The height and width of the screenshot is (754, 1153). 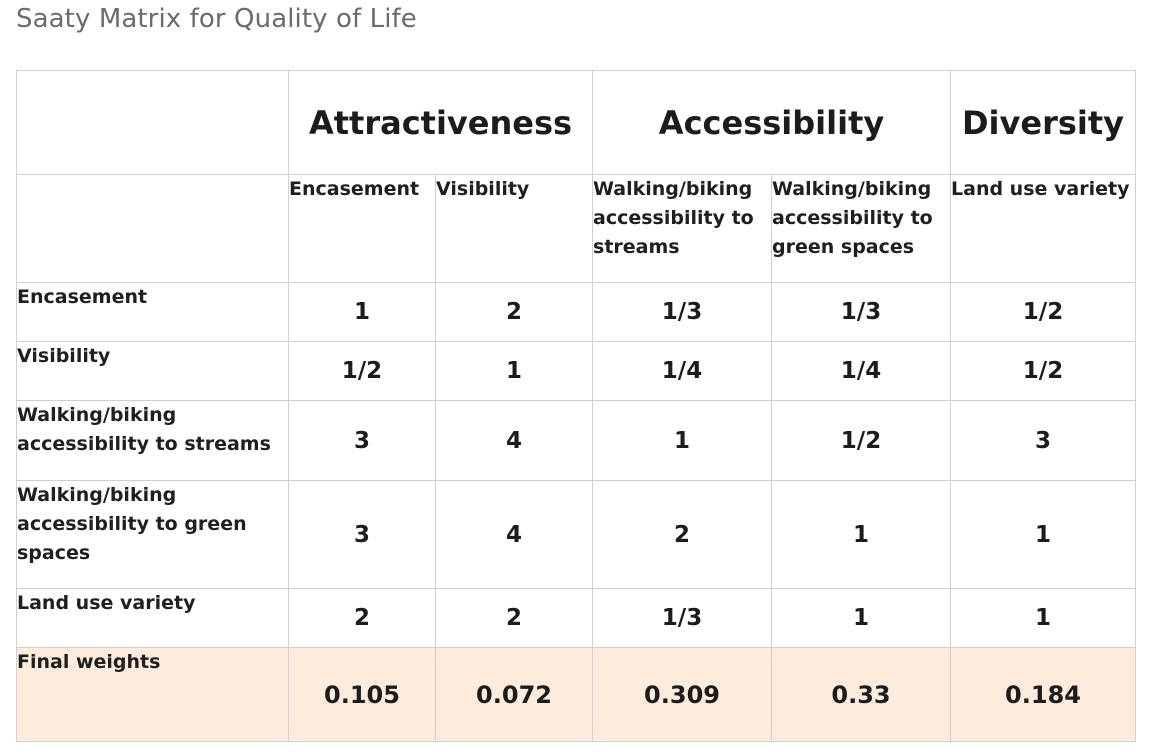 What do you see at coordinates (152, 440) in the screenshot?
I see `row-label: Walking/biking accessibility to streams` at bounding box center [152, 440].